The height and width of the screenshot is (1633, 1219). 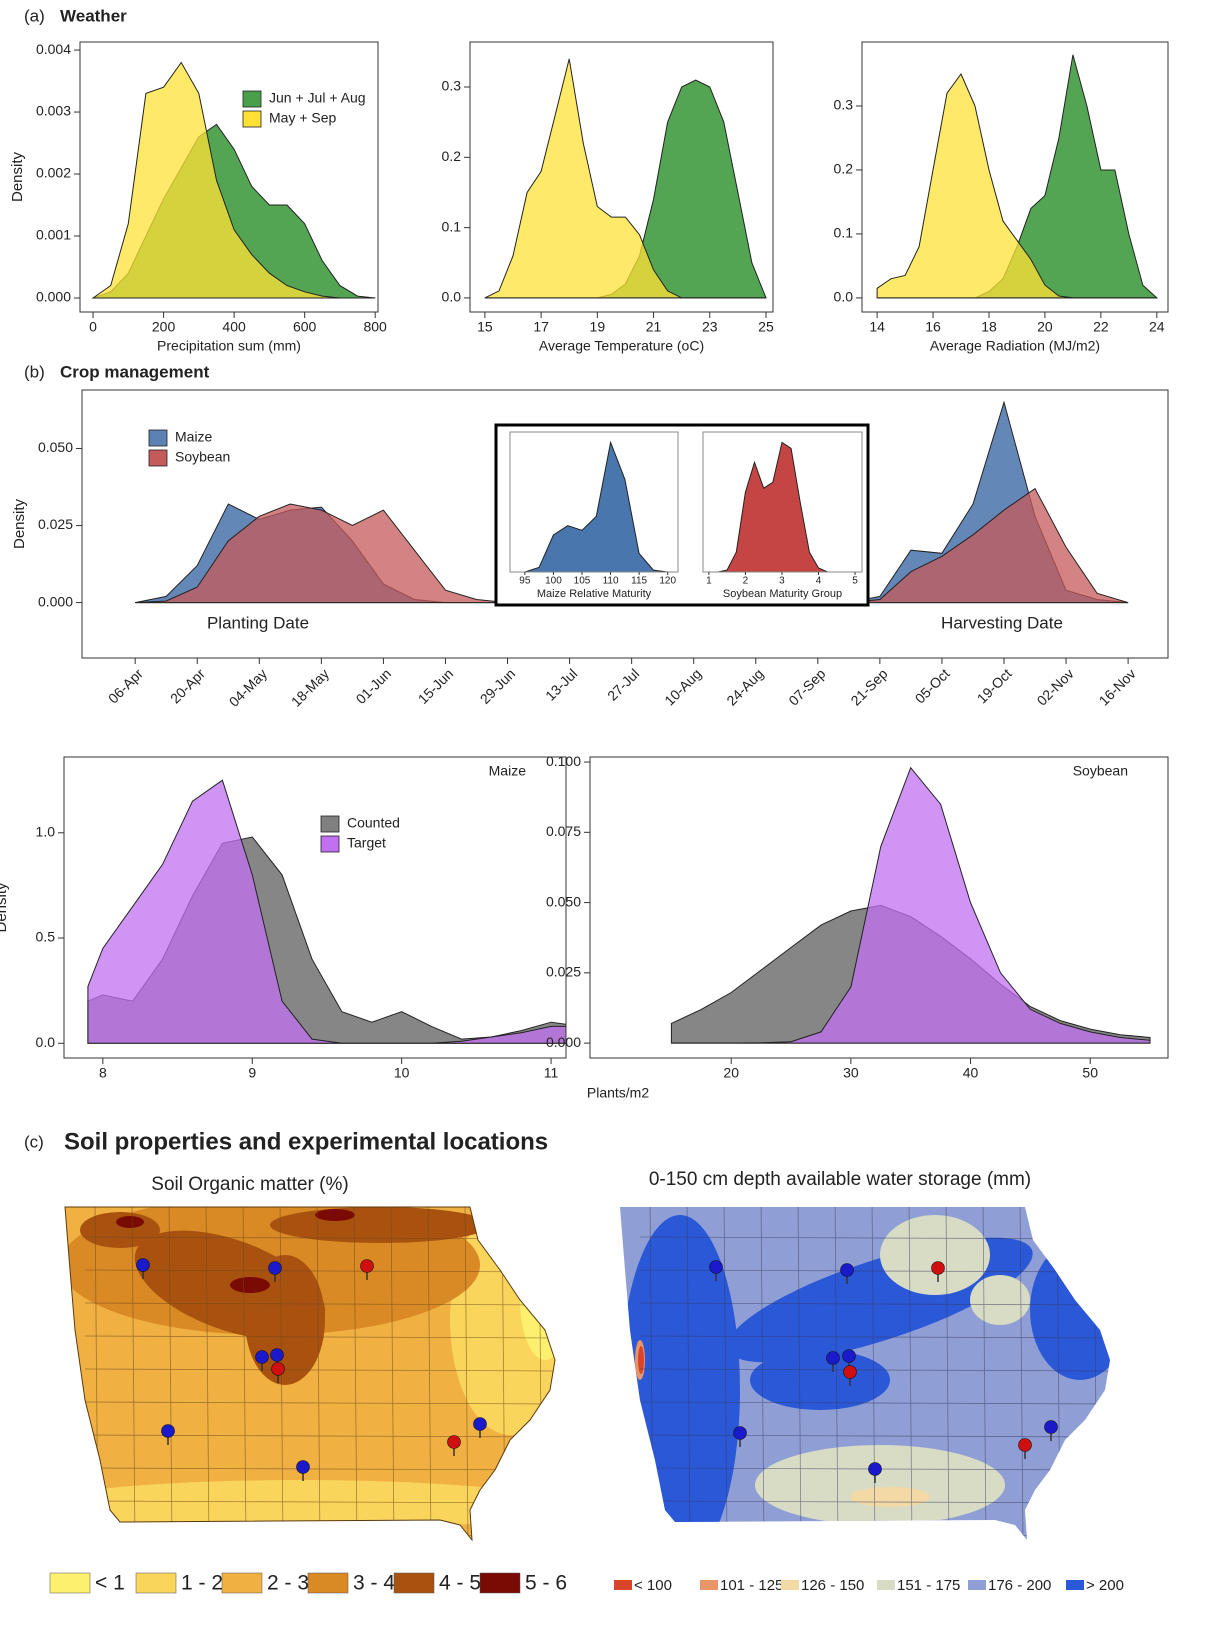 I want to click on x-tick-label: 10-Aug, so click(x=682, y=686).